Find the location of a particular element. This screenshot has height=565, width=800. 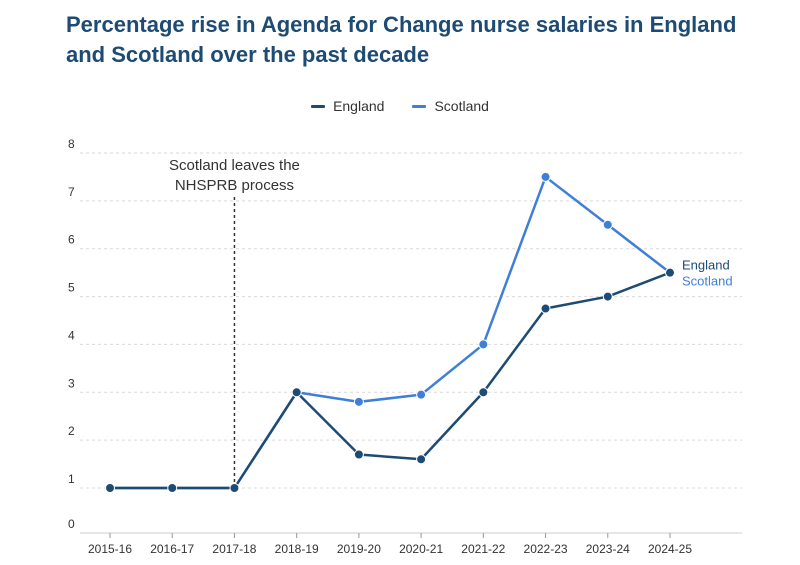

legend-swatch-england is located at coordinates (318, 106).